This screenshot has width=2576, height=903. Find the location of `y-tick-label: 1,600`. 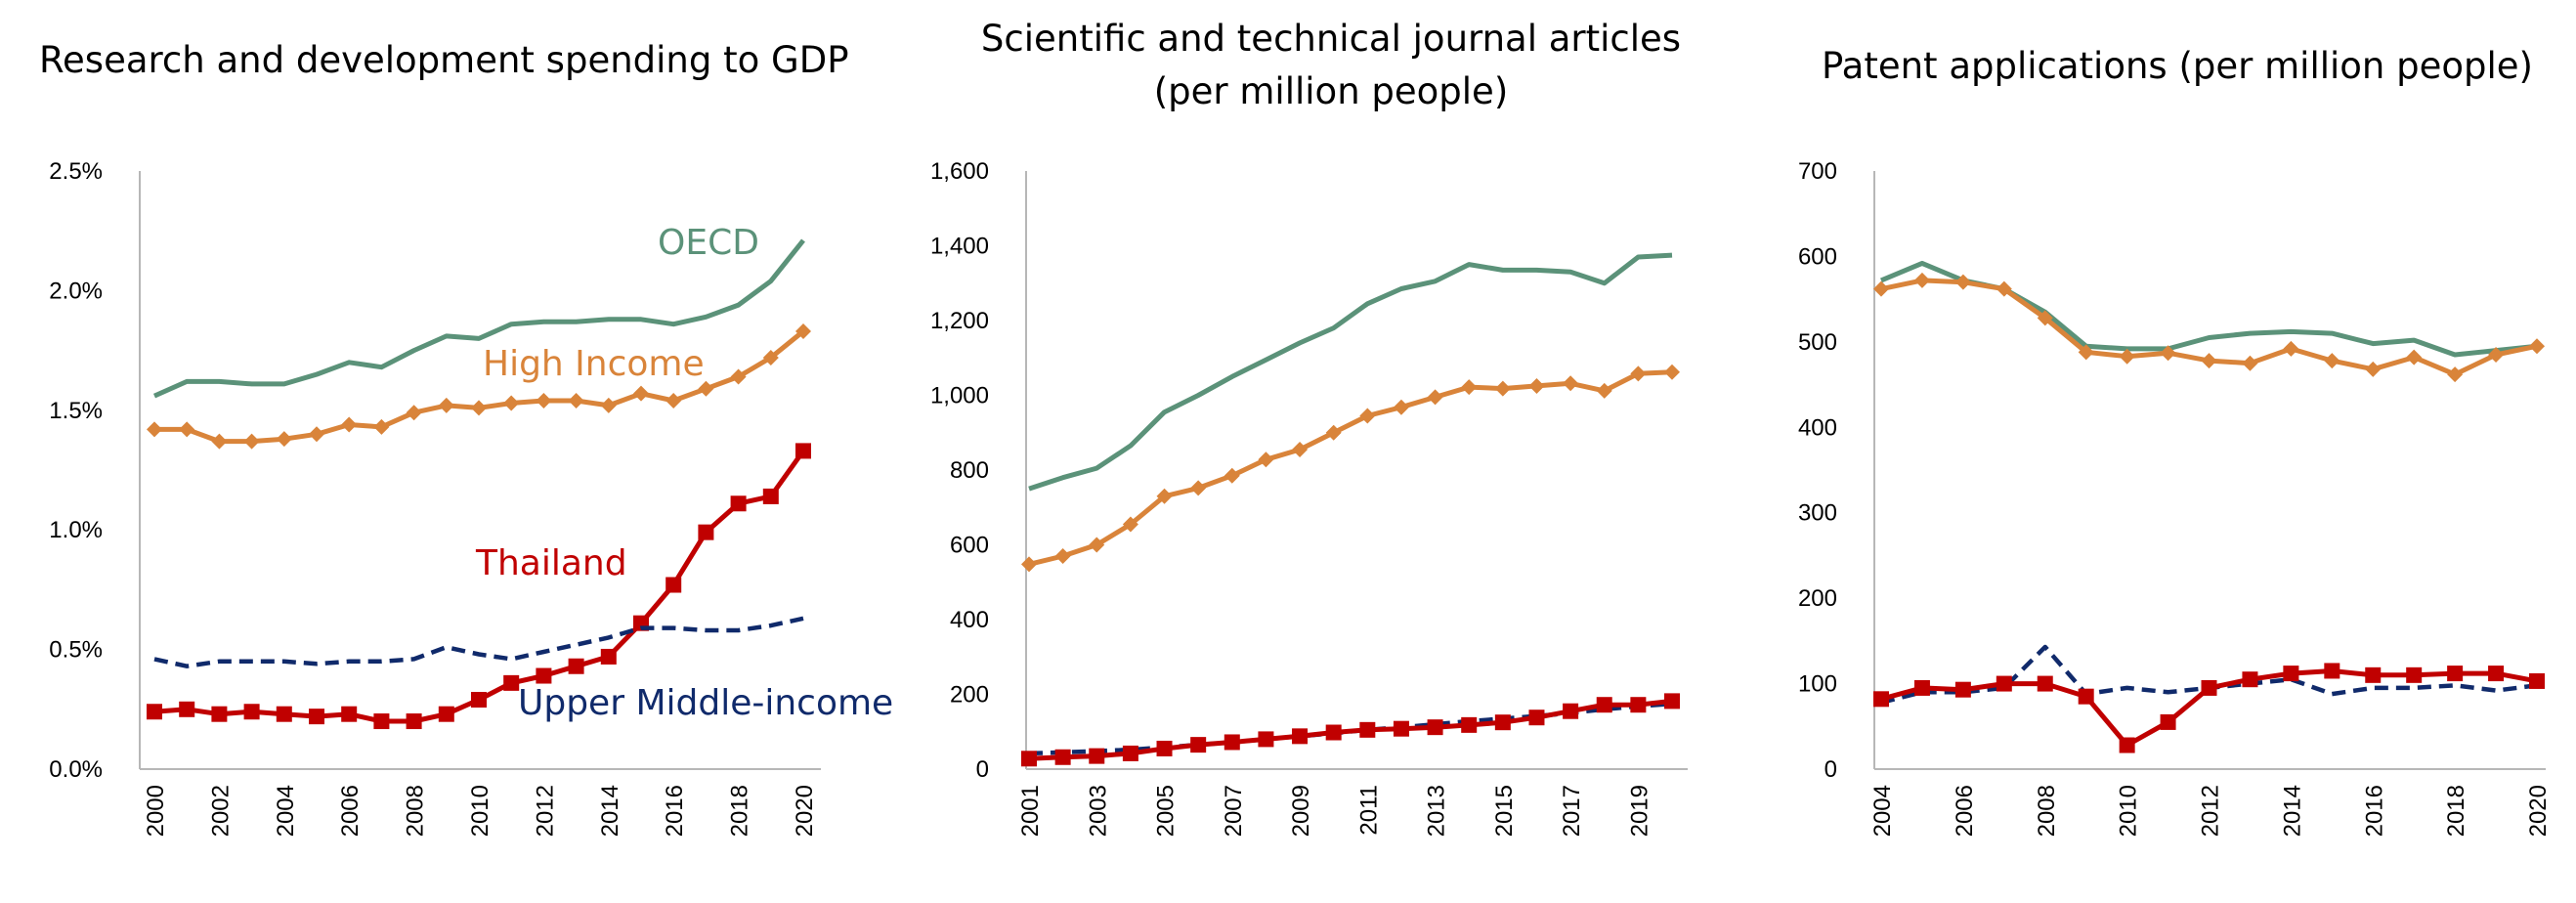

y-tick-label: 1,600 is located at coordinates (960, 171).